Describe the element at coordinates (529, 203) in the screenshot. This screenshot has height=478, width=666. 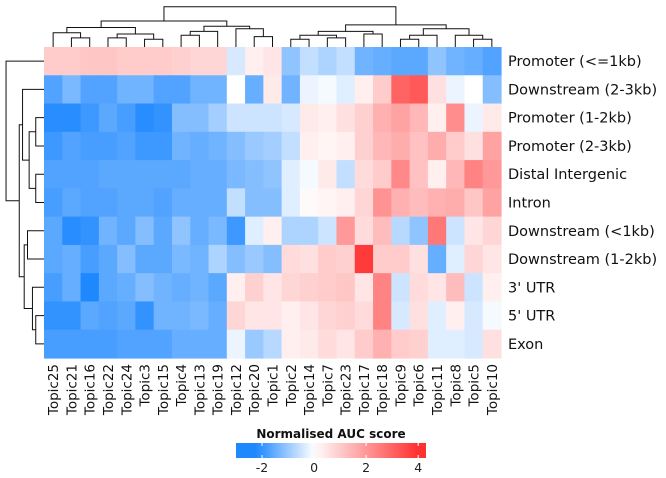
I see `row-label: Intron` at that location.